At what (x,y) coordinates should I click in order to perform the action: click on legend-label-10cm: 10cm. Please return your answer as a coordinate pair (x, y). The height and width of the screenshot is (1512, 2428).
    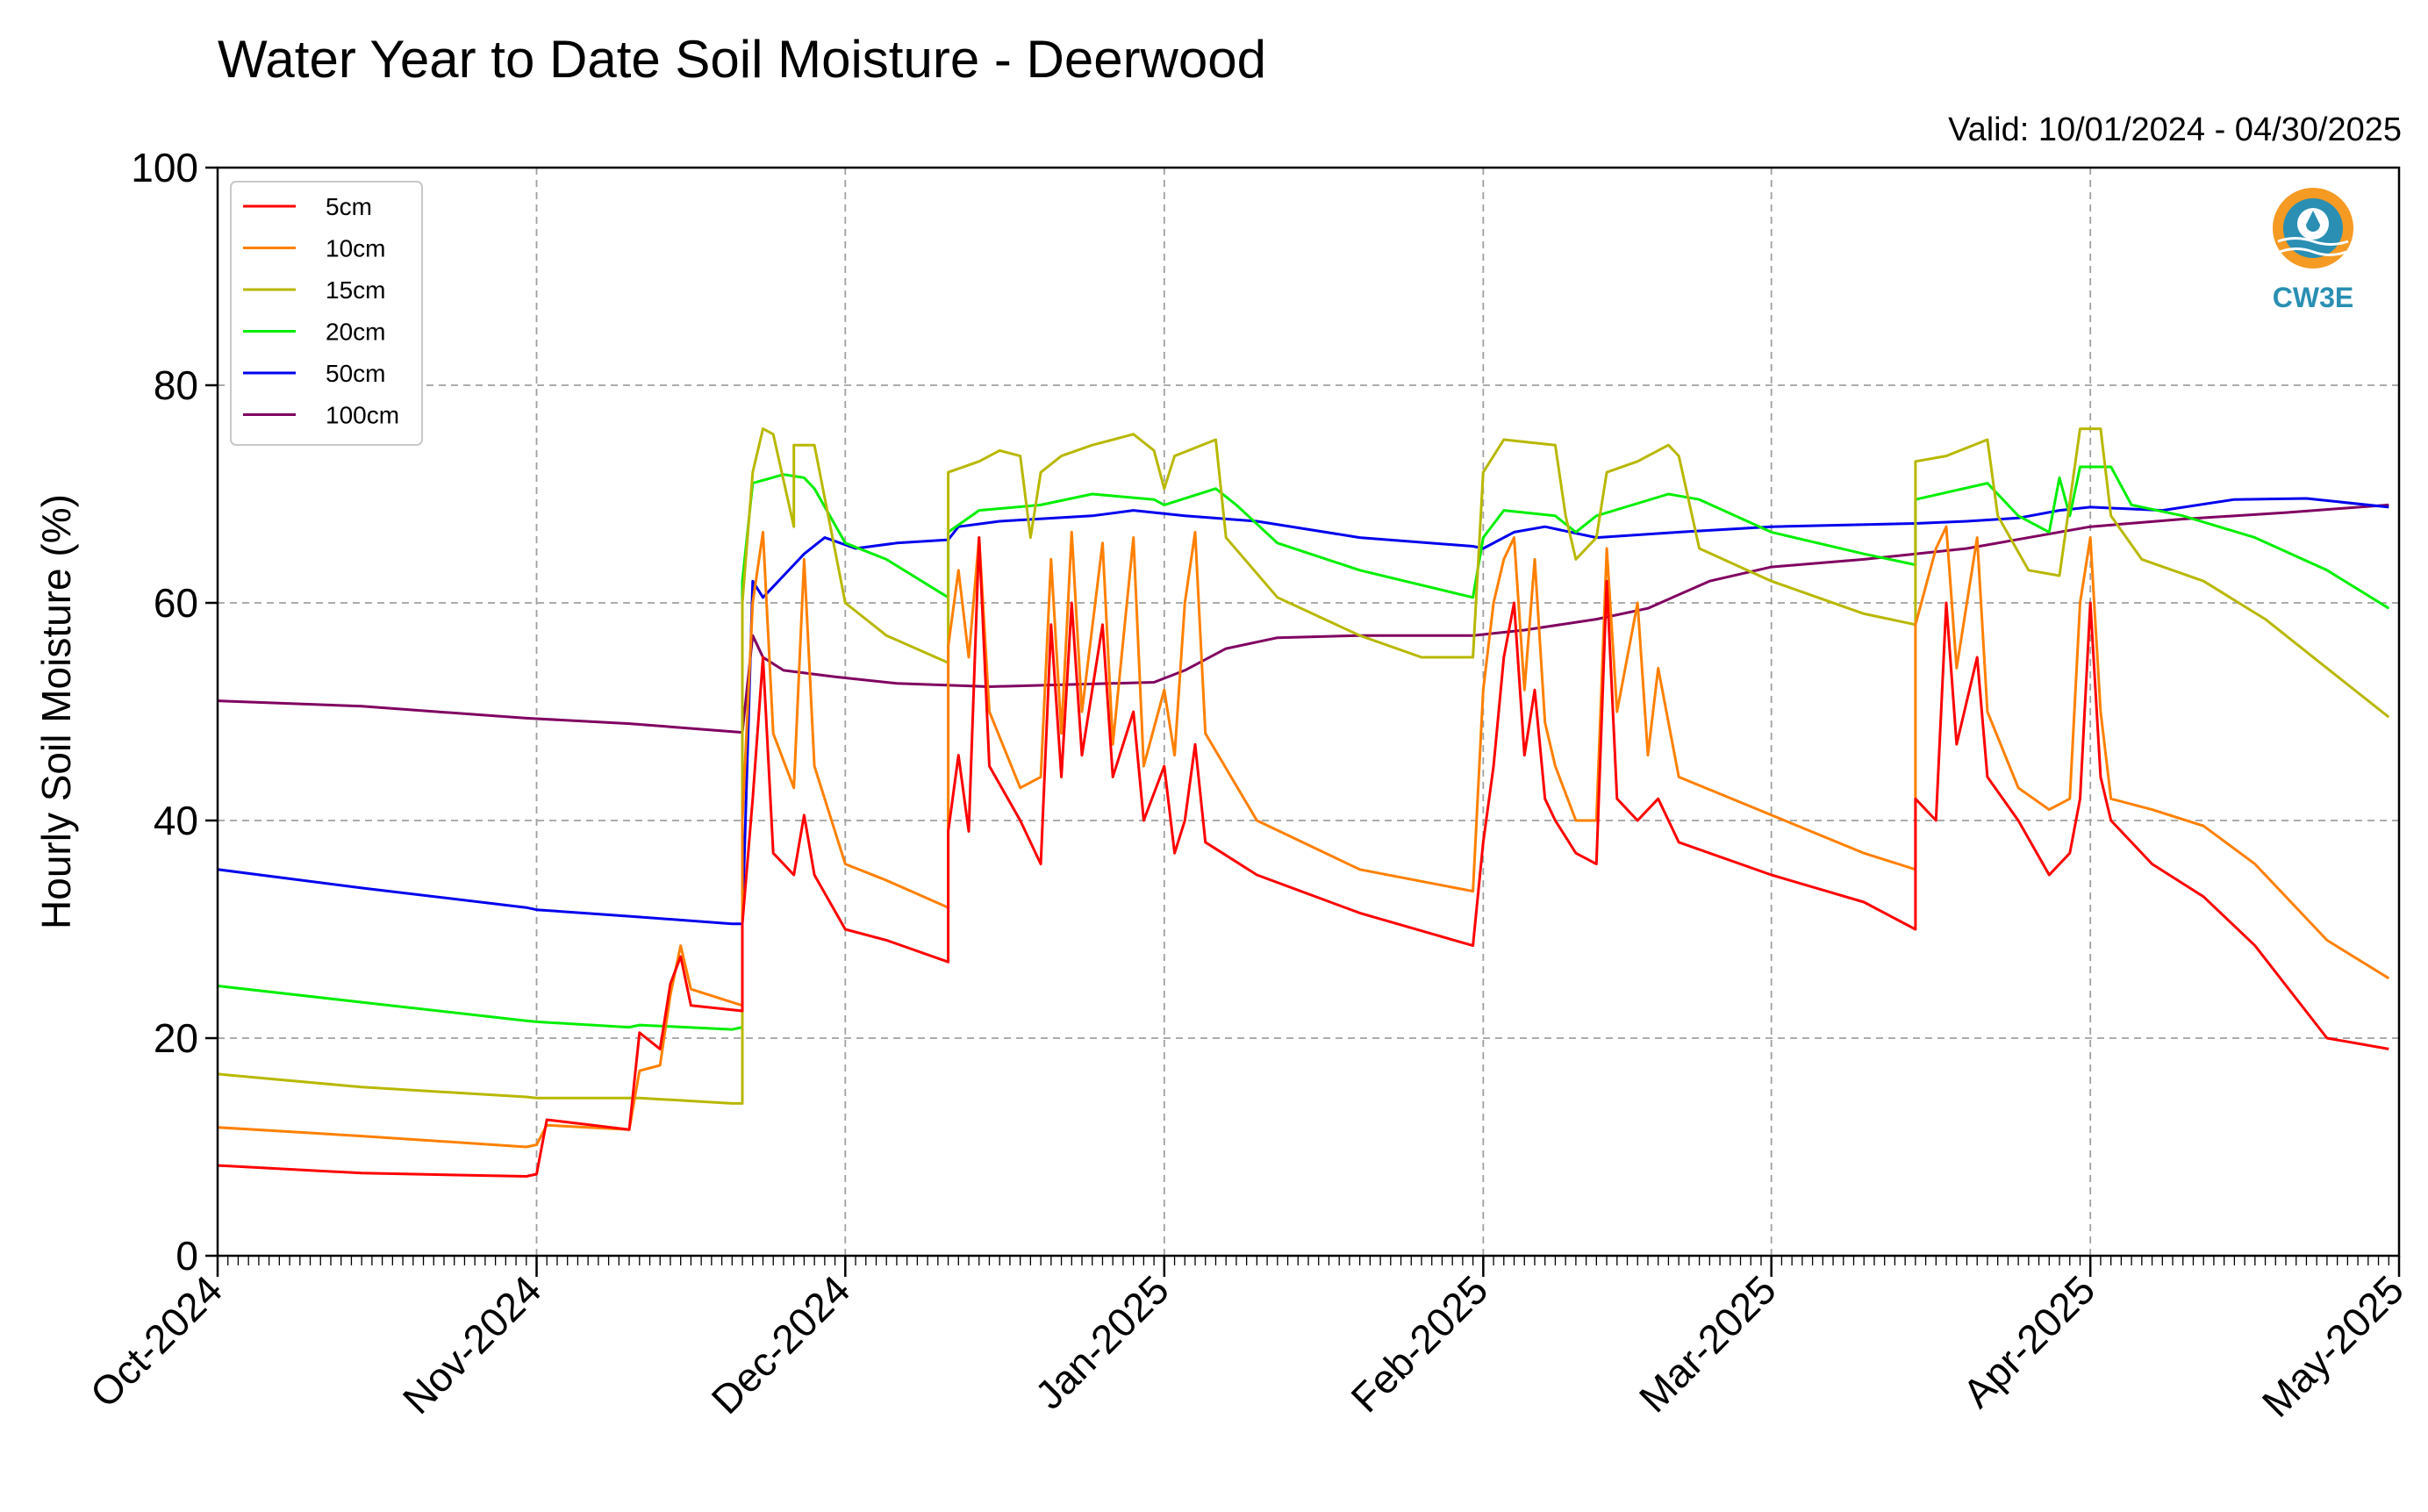
    Looking at the image, I should click on (356, 249).